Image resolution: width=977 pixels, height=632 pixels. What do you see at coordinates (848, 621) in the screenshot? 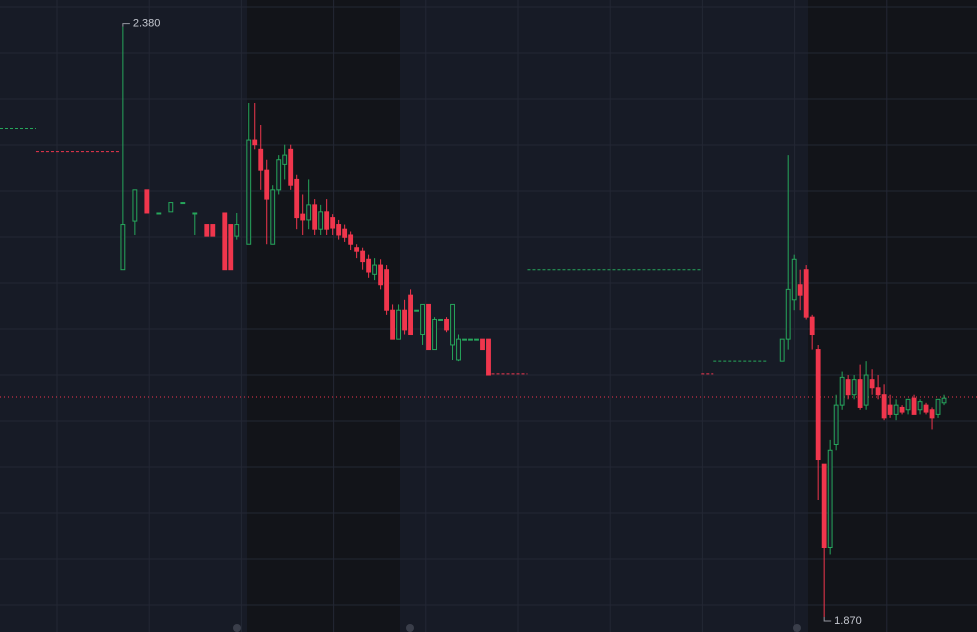
I see `low-label: 1.870` at bounding box center [848, 621].